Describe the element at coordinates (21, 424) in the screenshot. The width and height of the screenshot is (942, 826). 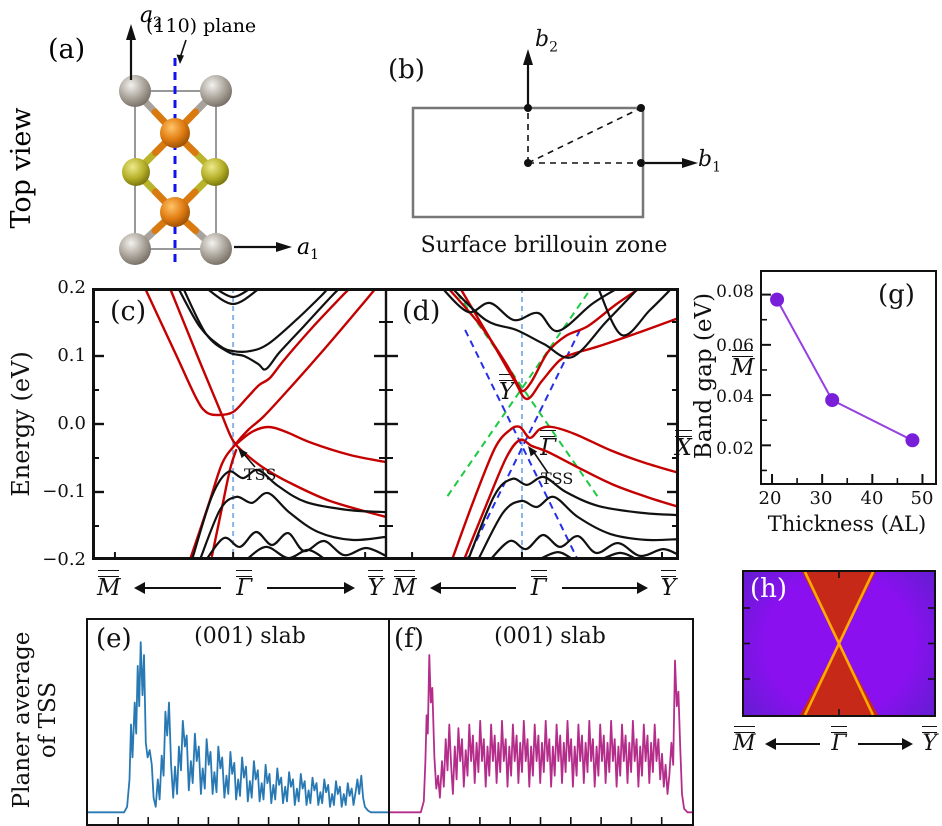
I see `energy-axis-label: Energy (eV)` at that location.